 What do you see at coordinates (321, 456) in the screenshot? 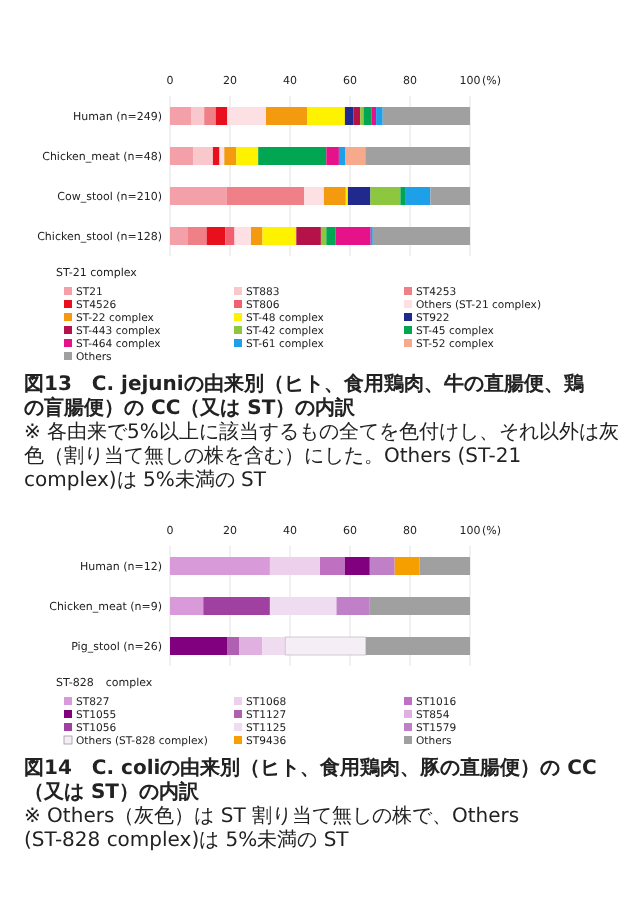
I see `text: ※ 各由来で5%以上に該当するもの全てを色付けし、それ以外は灰色（割り当て無しの株を含む）にした。Others (ST-21 complex)は 5%未満の ST` at bounding box center [321, 456].